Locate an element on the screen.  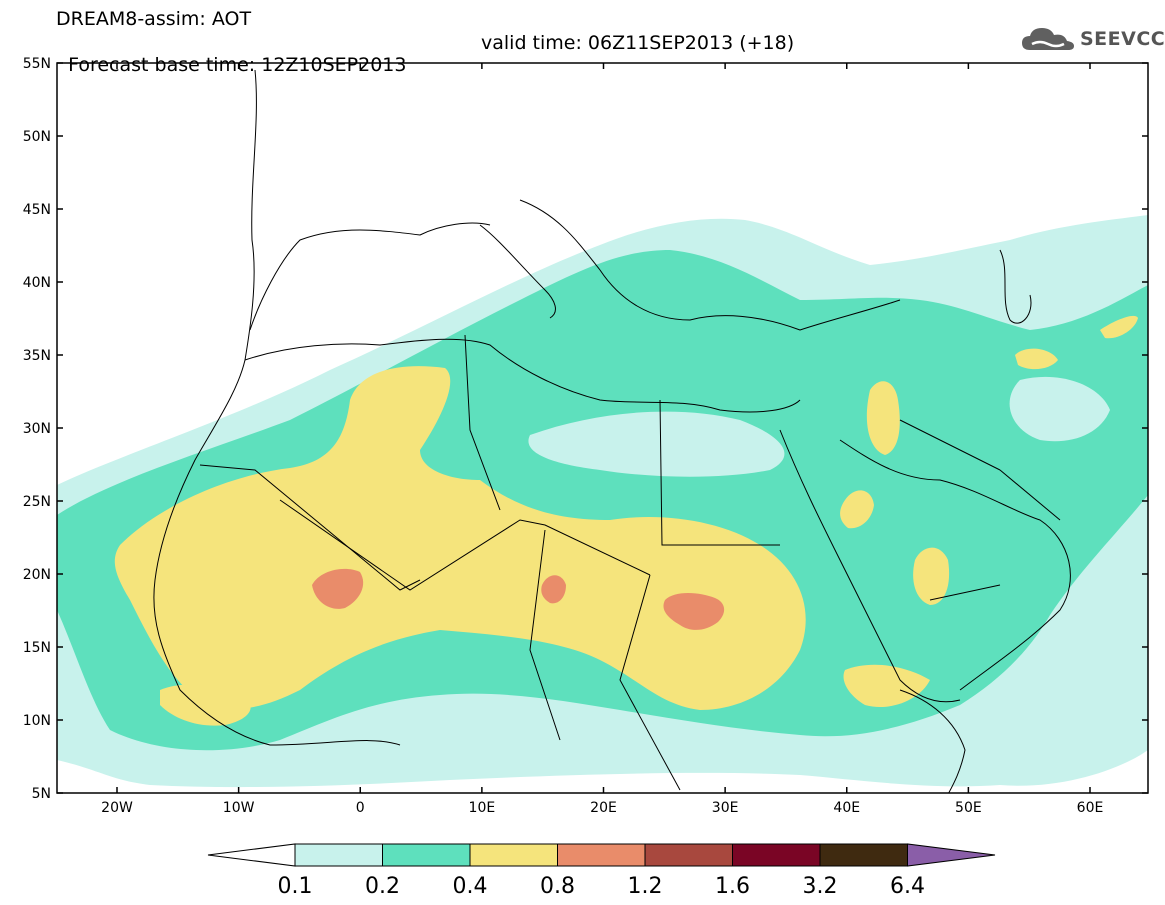
lon-label: 20E is located at coordinates (603, 808).